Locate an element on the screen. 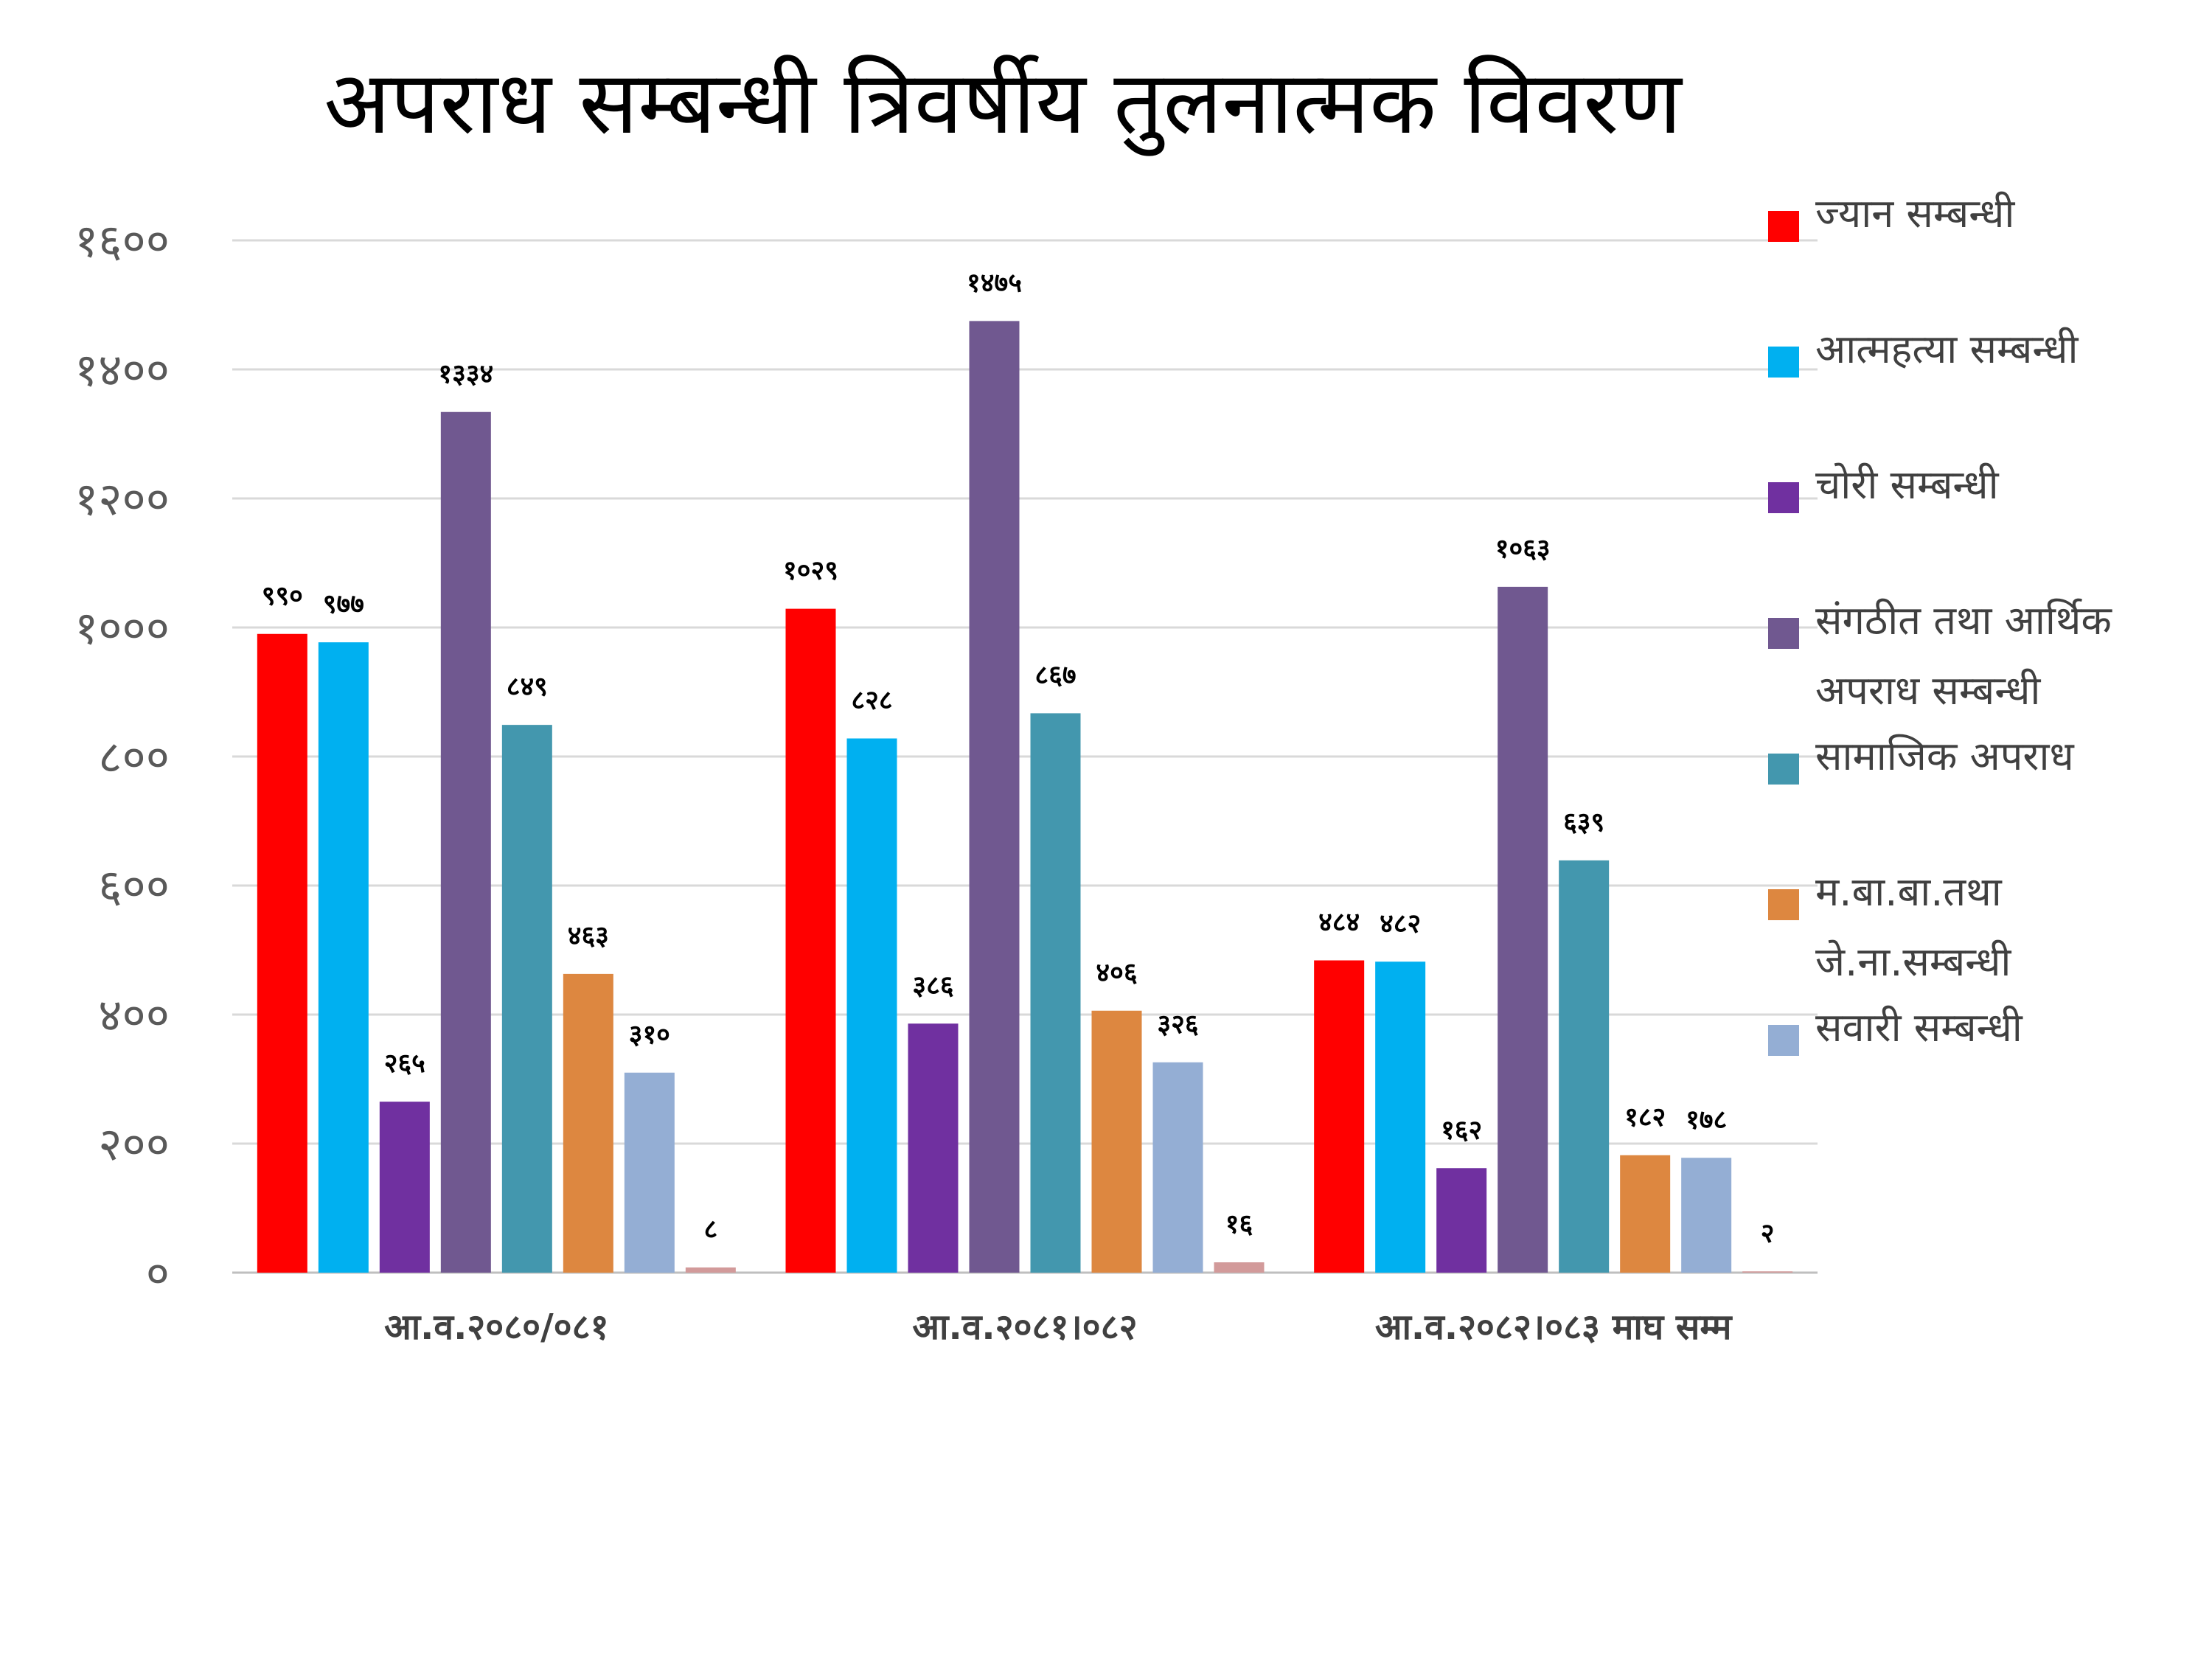 This screenshot has height=1659, width=2212. data-label: १७८ is located at coordinates (1706, 1120).